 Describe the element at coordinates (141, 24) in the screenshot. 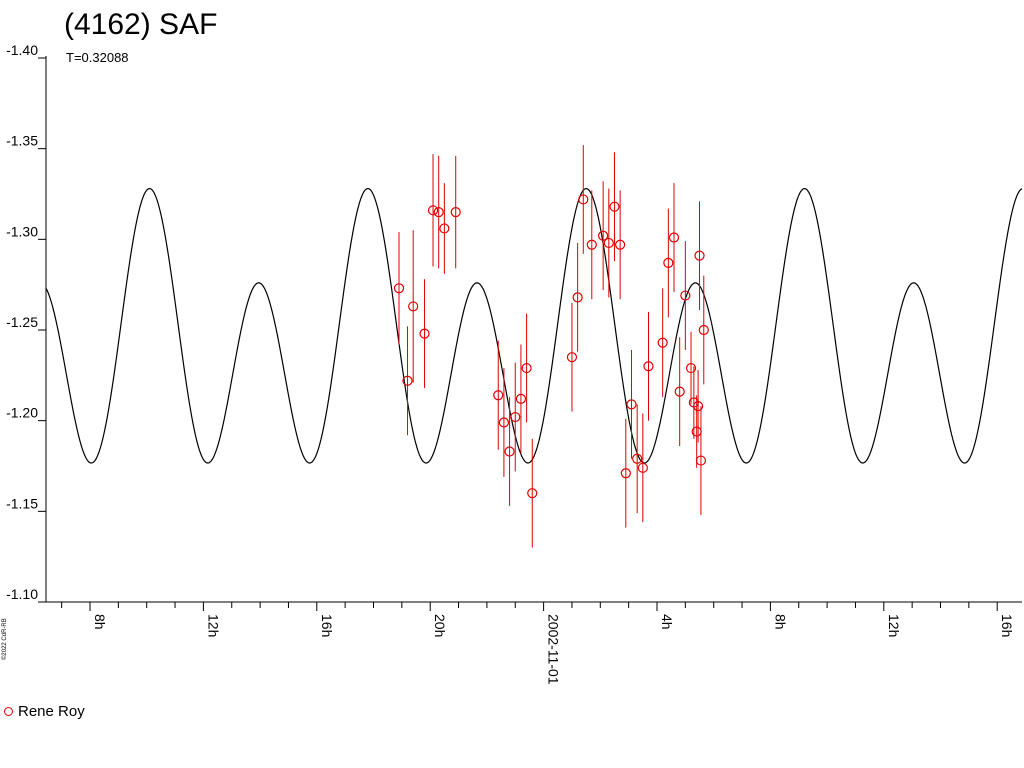

I see `chart-title: (4162) SAF` at that location.